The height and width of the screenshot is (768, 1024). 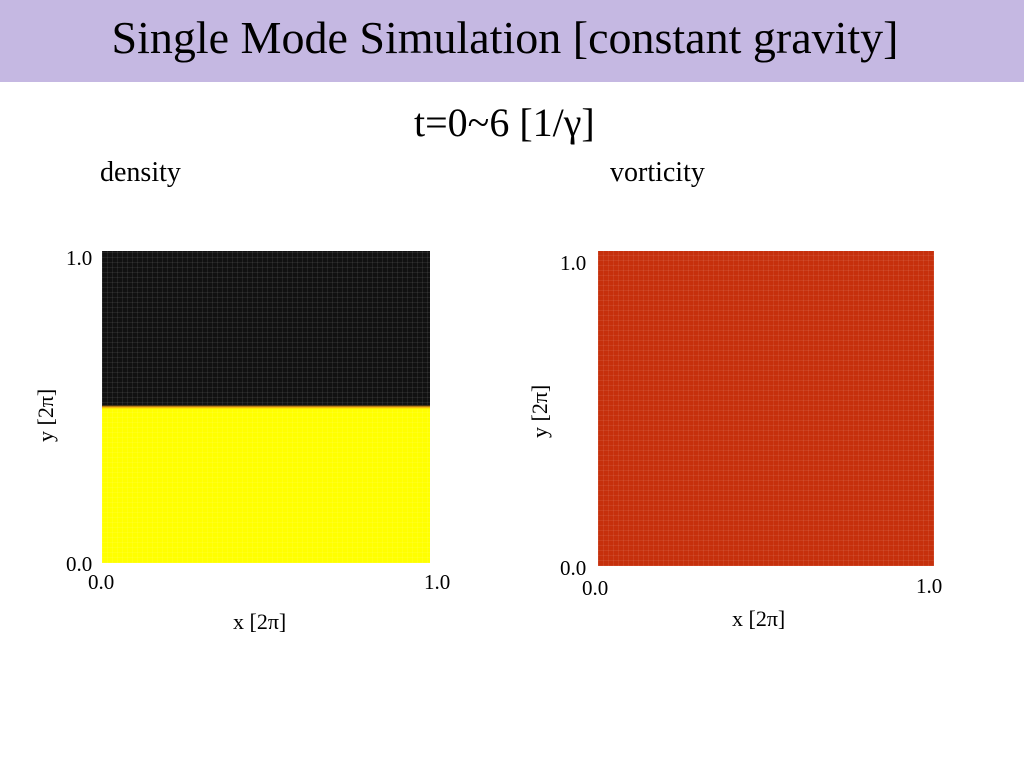 What do you see at coordinates (539, 411) in the screenshot?
I see `vorticity-ylabel: y [2π]` at bounding box center [539, 411].